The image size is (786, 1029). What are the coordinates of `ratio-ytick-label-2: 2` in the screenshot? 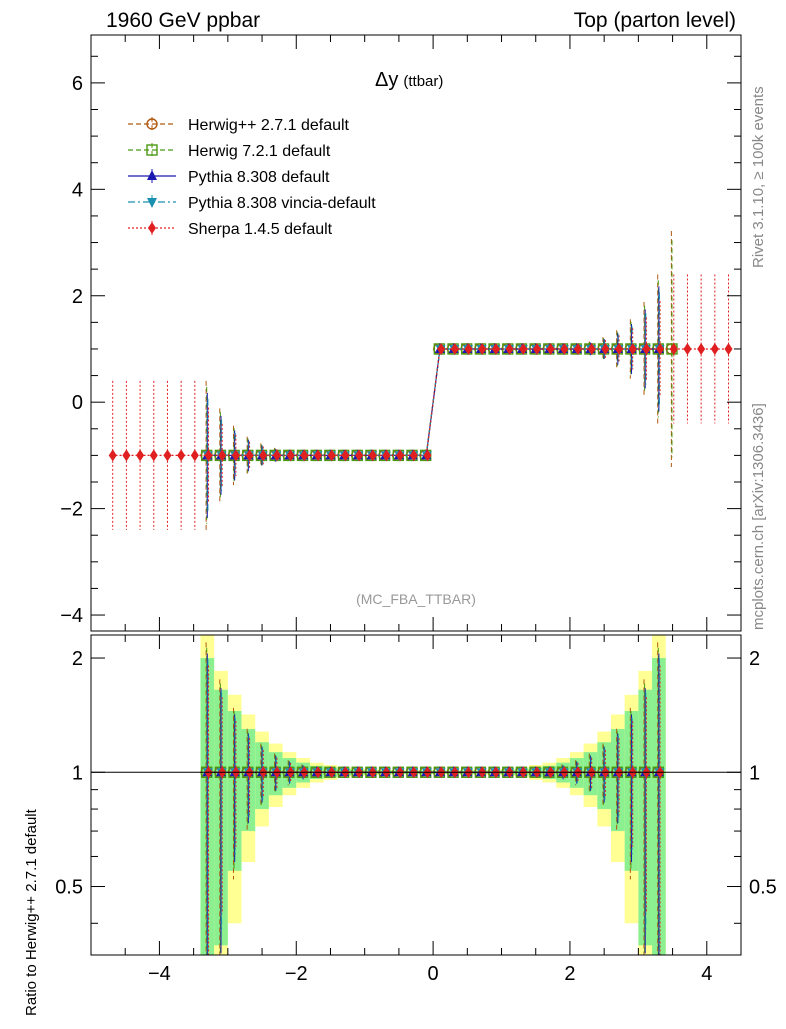 It's located at (77, 659).